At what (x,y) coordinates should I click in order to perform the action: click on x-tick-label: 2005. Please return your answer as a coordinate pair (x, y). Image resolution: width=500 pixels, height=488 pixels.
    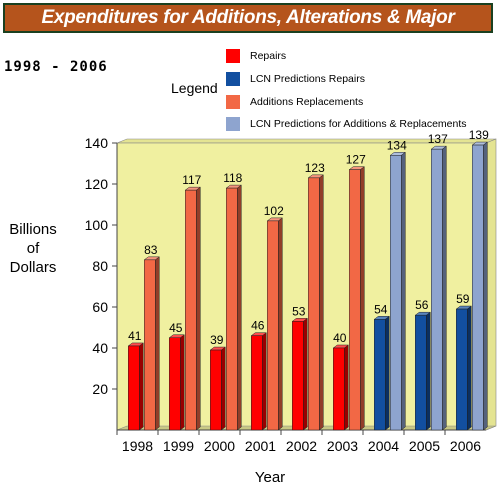
    Looking at the image, I should click on (424, 446).